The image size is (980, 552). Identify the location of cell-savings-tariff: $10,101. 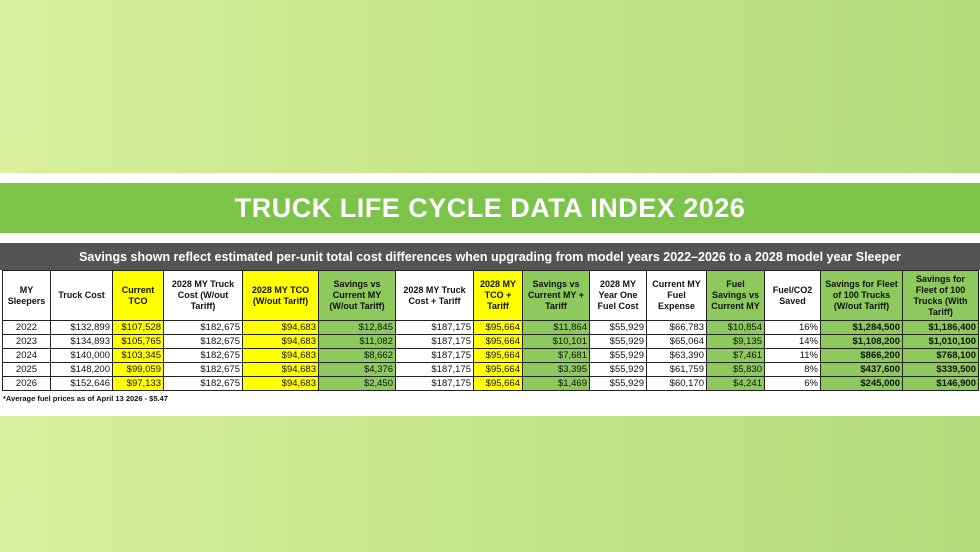
(556, 341).